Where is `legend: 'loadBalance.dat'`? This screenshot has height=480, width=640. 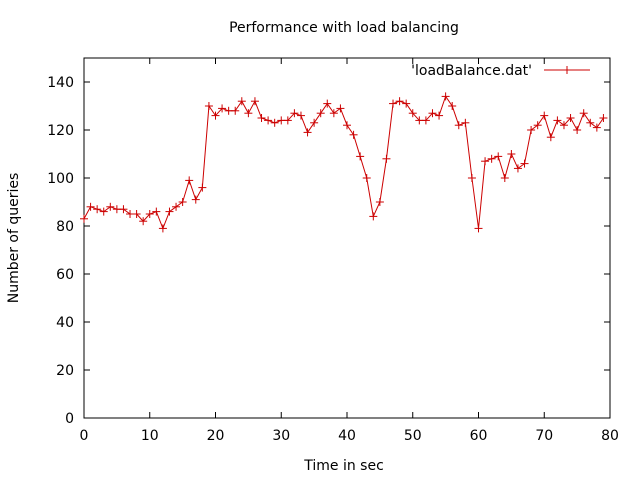
legend: 'loadBalance.dat' is located at coordinates (500, 71).